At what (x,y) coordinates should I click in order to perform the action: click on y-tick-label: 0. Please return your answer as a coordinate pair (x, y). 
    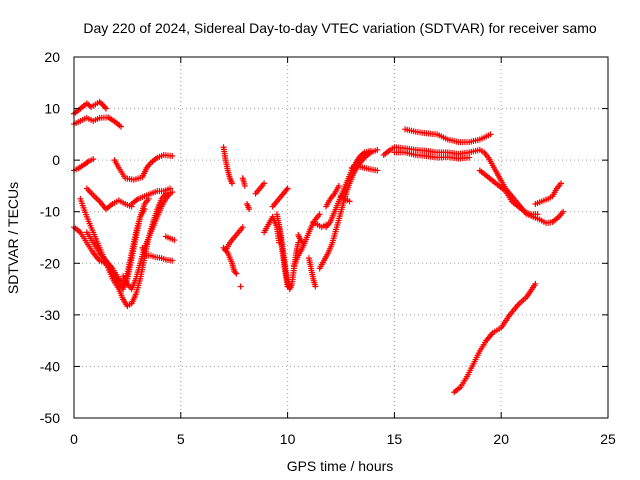
    Looking at the image, I should click on (56, 160).